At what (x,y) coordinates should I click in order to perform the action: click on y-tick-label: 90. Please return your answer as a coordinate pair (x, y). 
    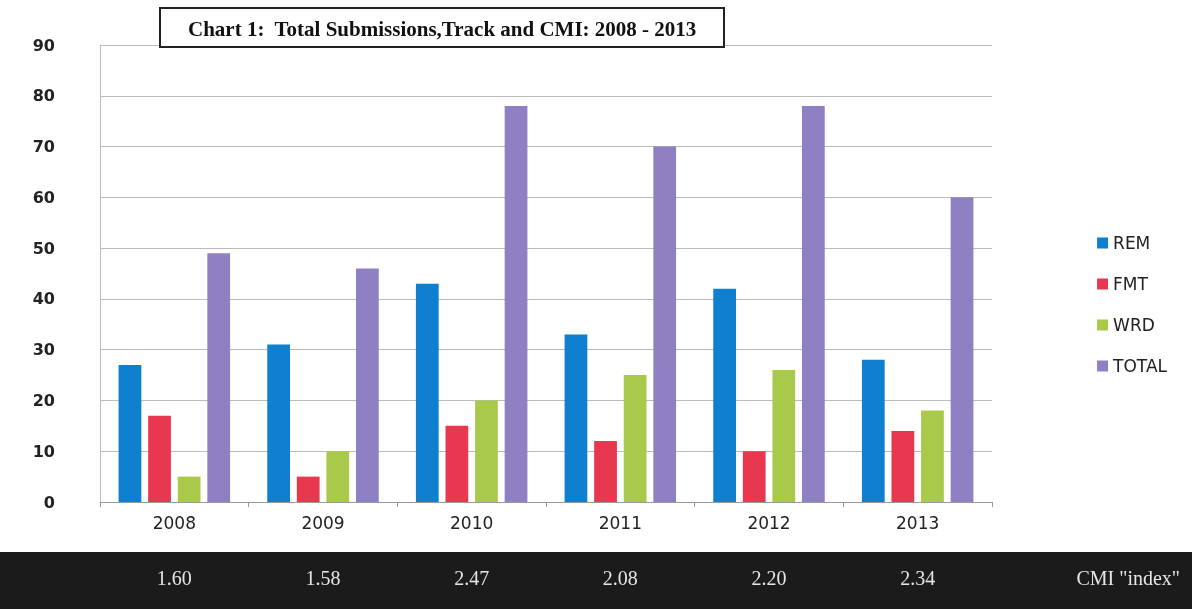
    Looking at the image, I should click on (43, 45).